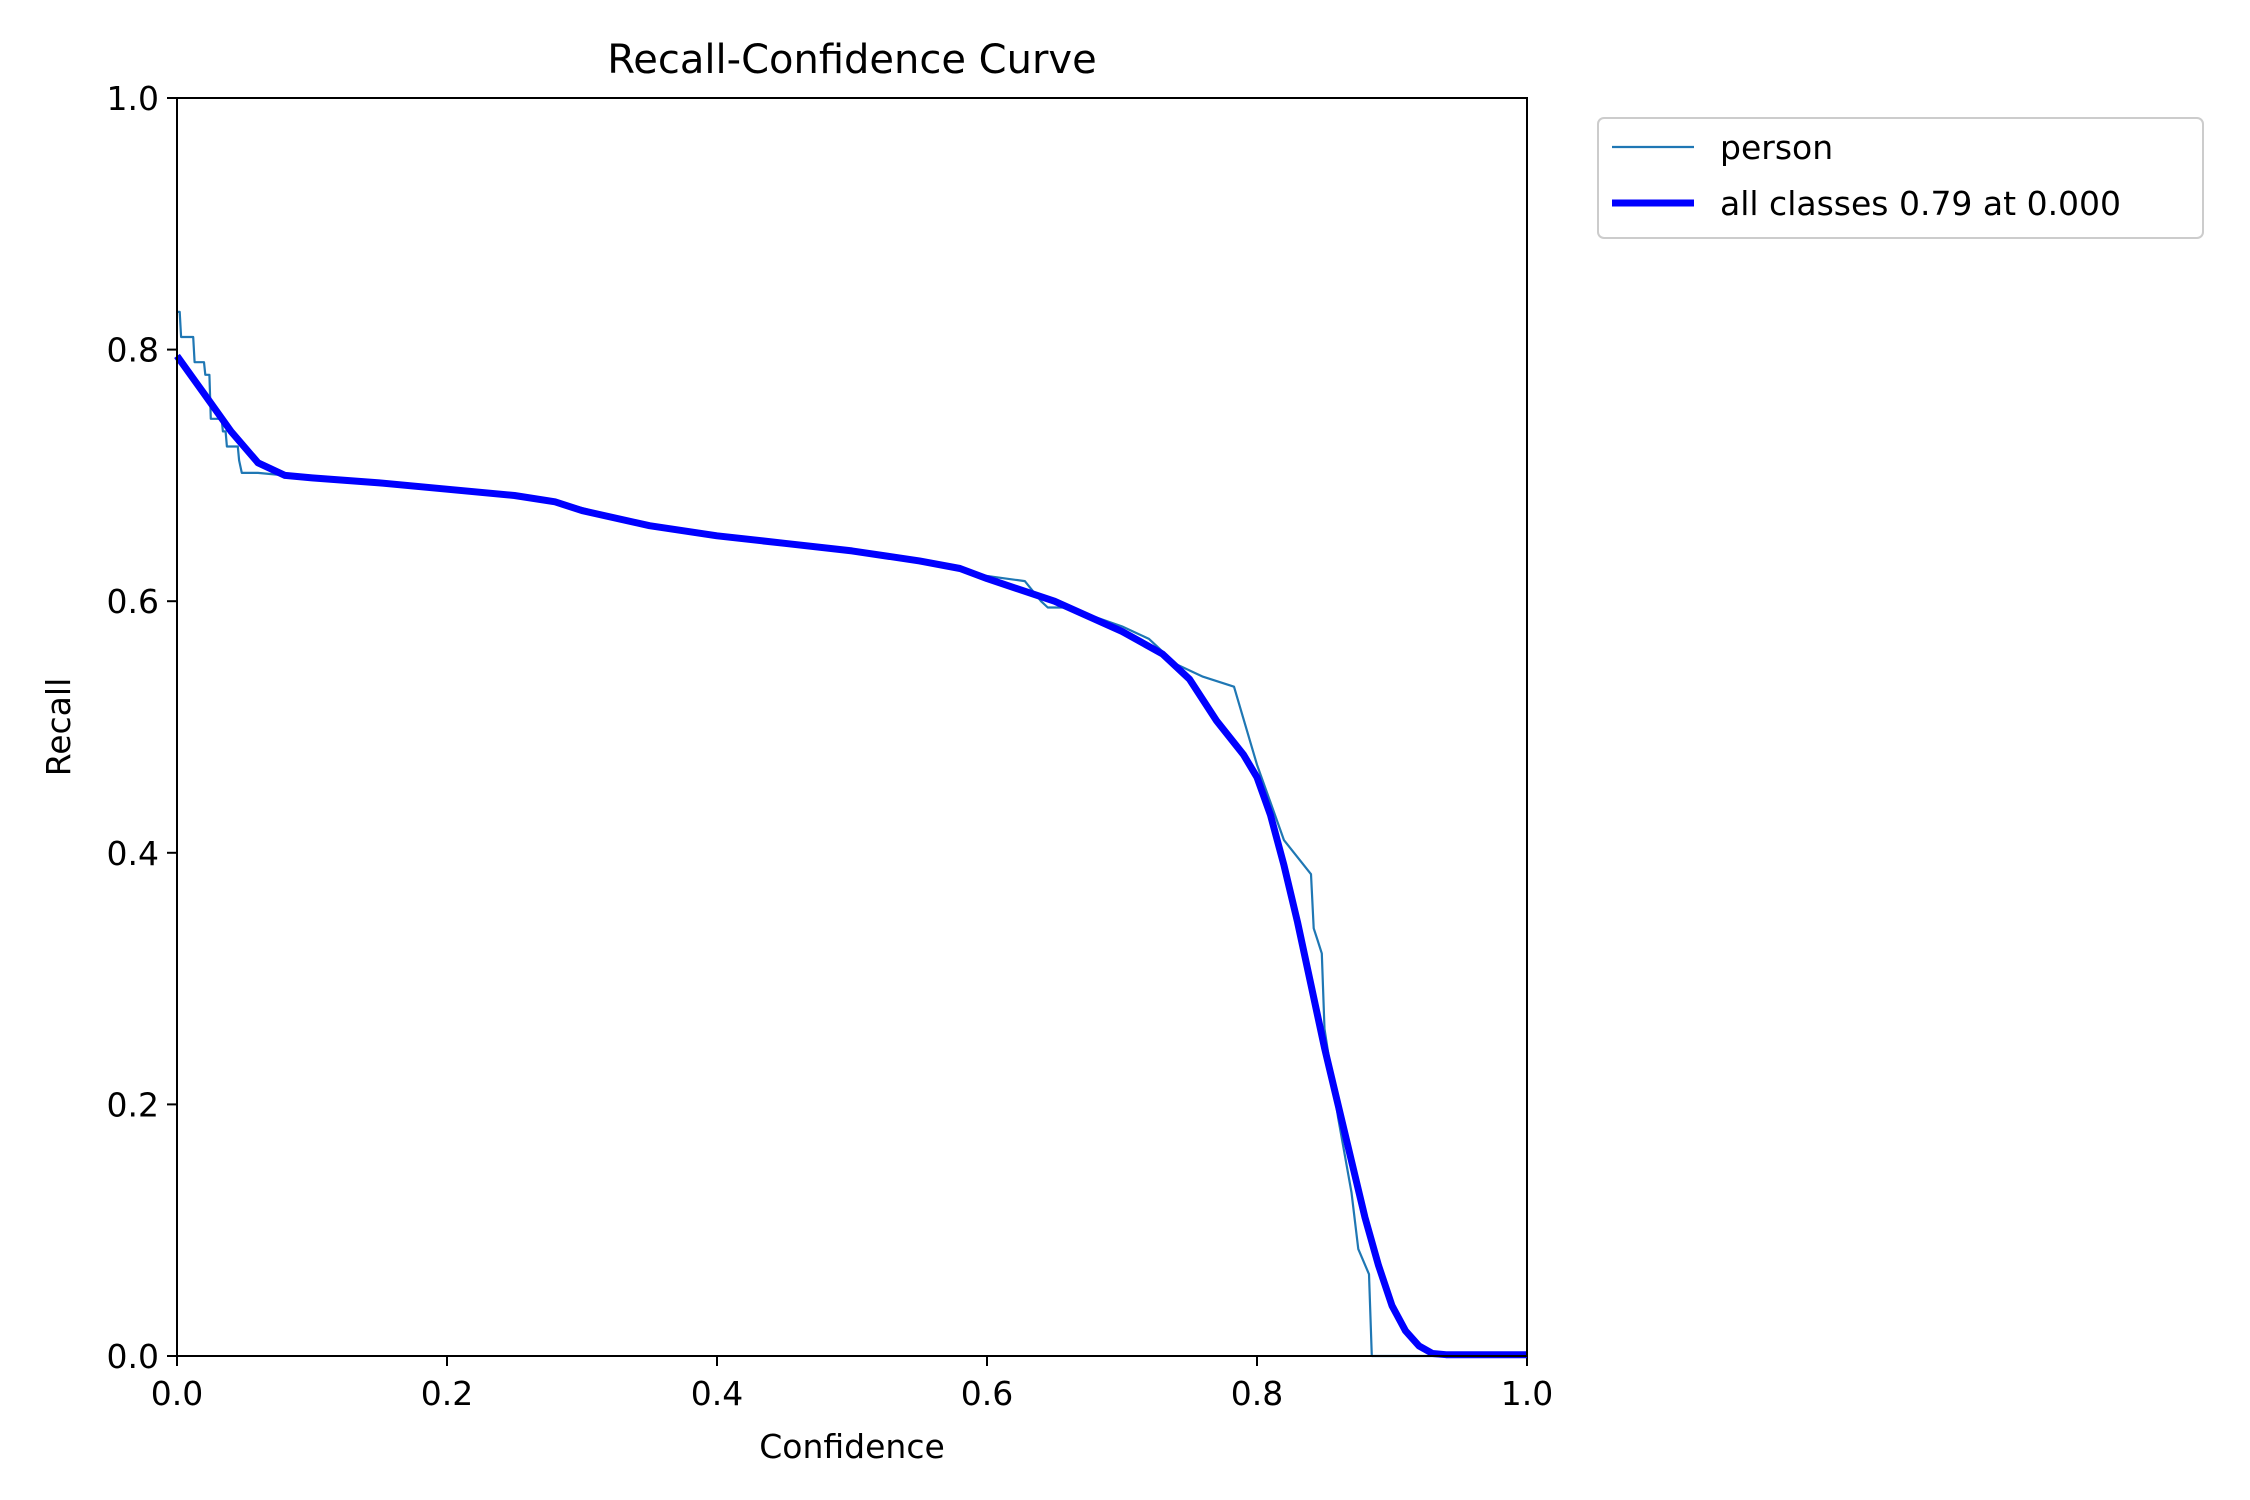 Image resolution: width=2250 pixels, height=1500 pixels. What do you see at coordinates (852, 1384) in the screenshot?
I see `x-axis-ticks: 0.0 0.2 0.4 0.6 0.8 1.0` at bounding box center [852, 1384].